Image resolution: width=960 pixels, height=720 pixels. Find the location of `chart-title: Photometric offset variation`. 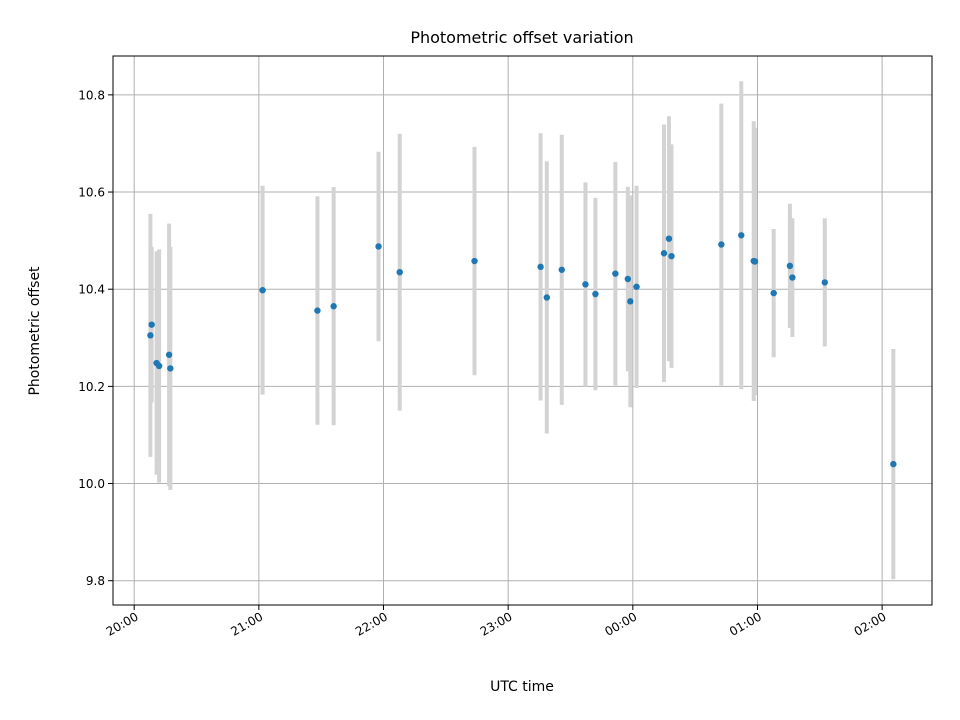

chart-title: Photometric offset variation is located at coordinates (521, 37).